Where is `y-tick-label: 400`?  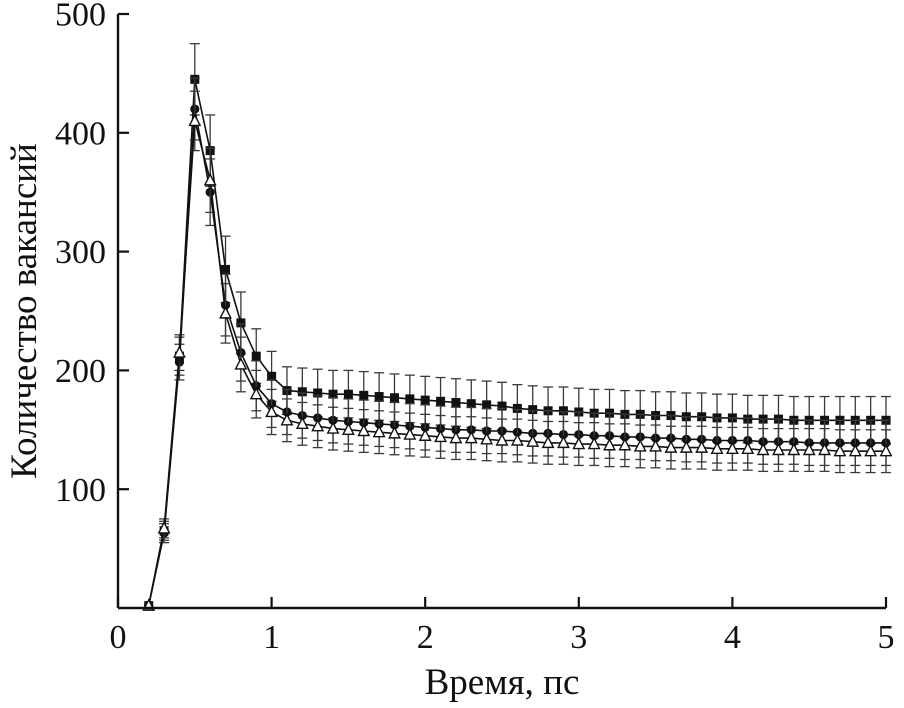 y-tick-label: 400 is located at coordinates (80, 133).